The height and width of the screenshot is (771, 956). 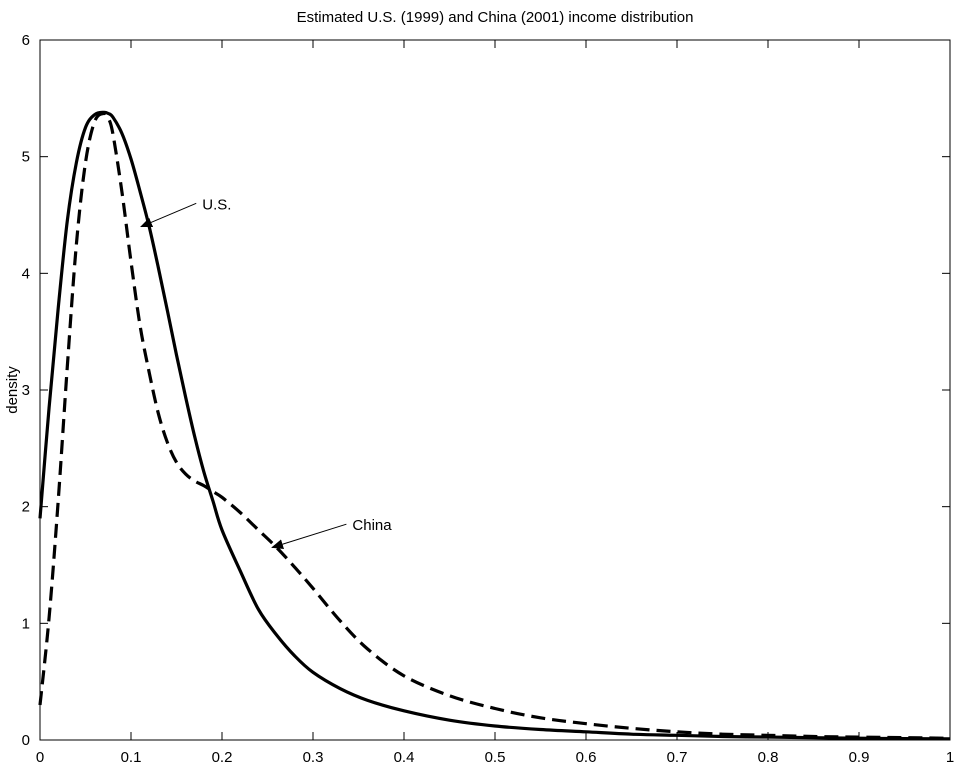 I want to click on y-tick-label: 0, so click(x=26, y=740).